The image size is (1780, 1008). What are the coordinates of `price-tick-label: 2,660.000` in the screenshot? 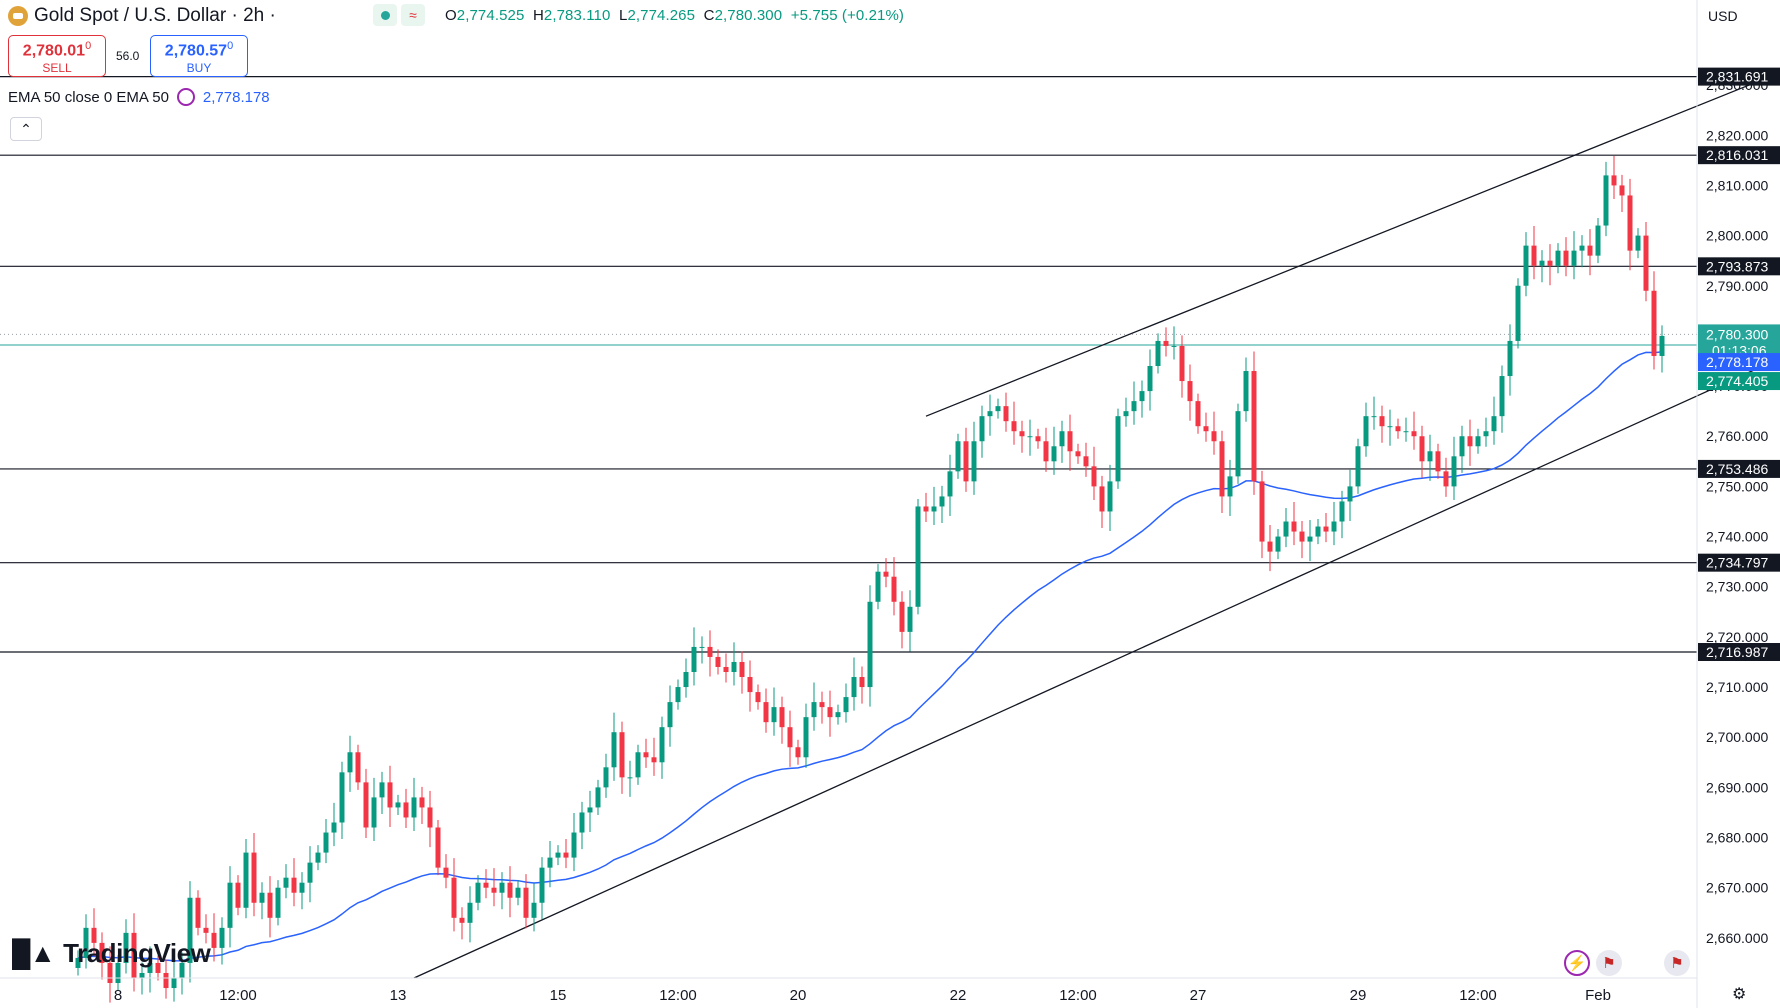 It's located at (1737, 938).